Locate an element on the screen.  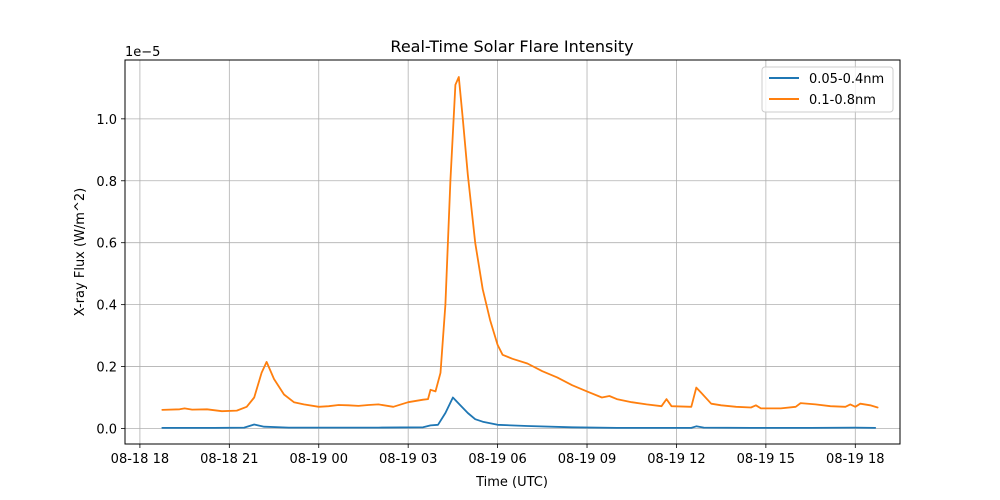
y-axis-ticks: 0.0 0.2 0.4 0.6 0.8 1.0 is located at coordinates (110, 275).